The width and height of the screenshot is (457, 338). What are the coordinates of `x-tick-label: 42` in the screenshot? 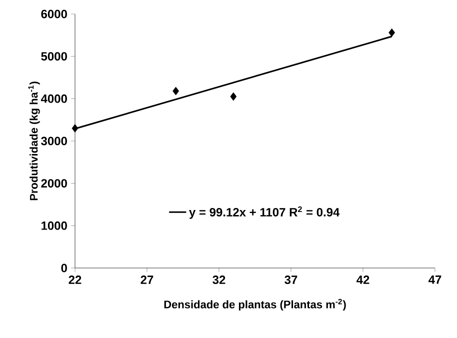 It's located at (363, 280).